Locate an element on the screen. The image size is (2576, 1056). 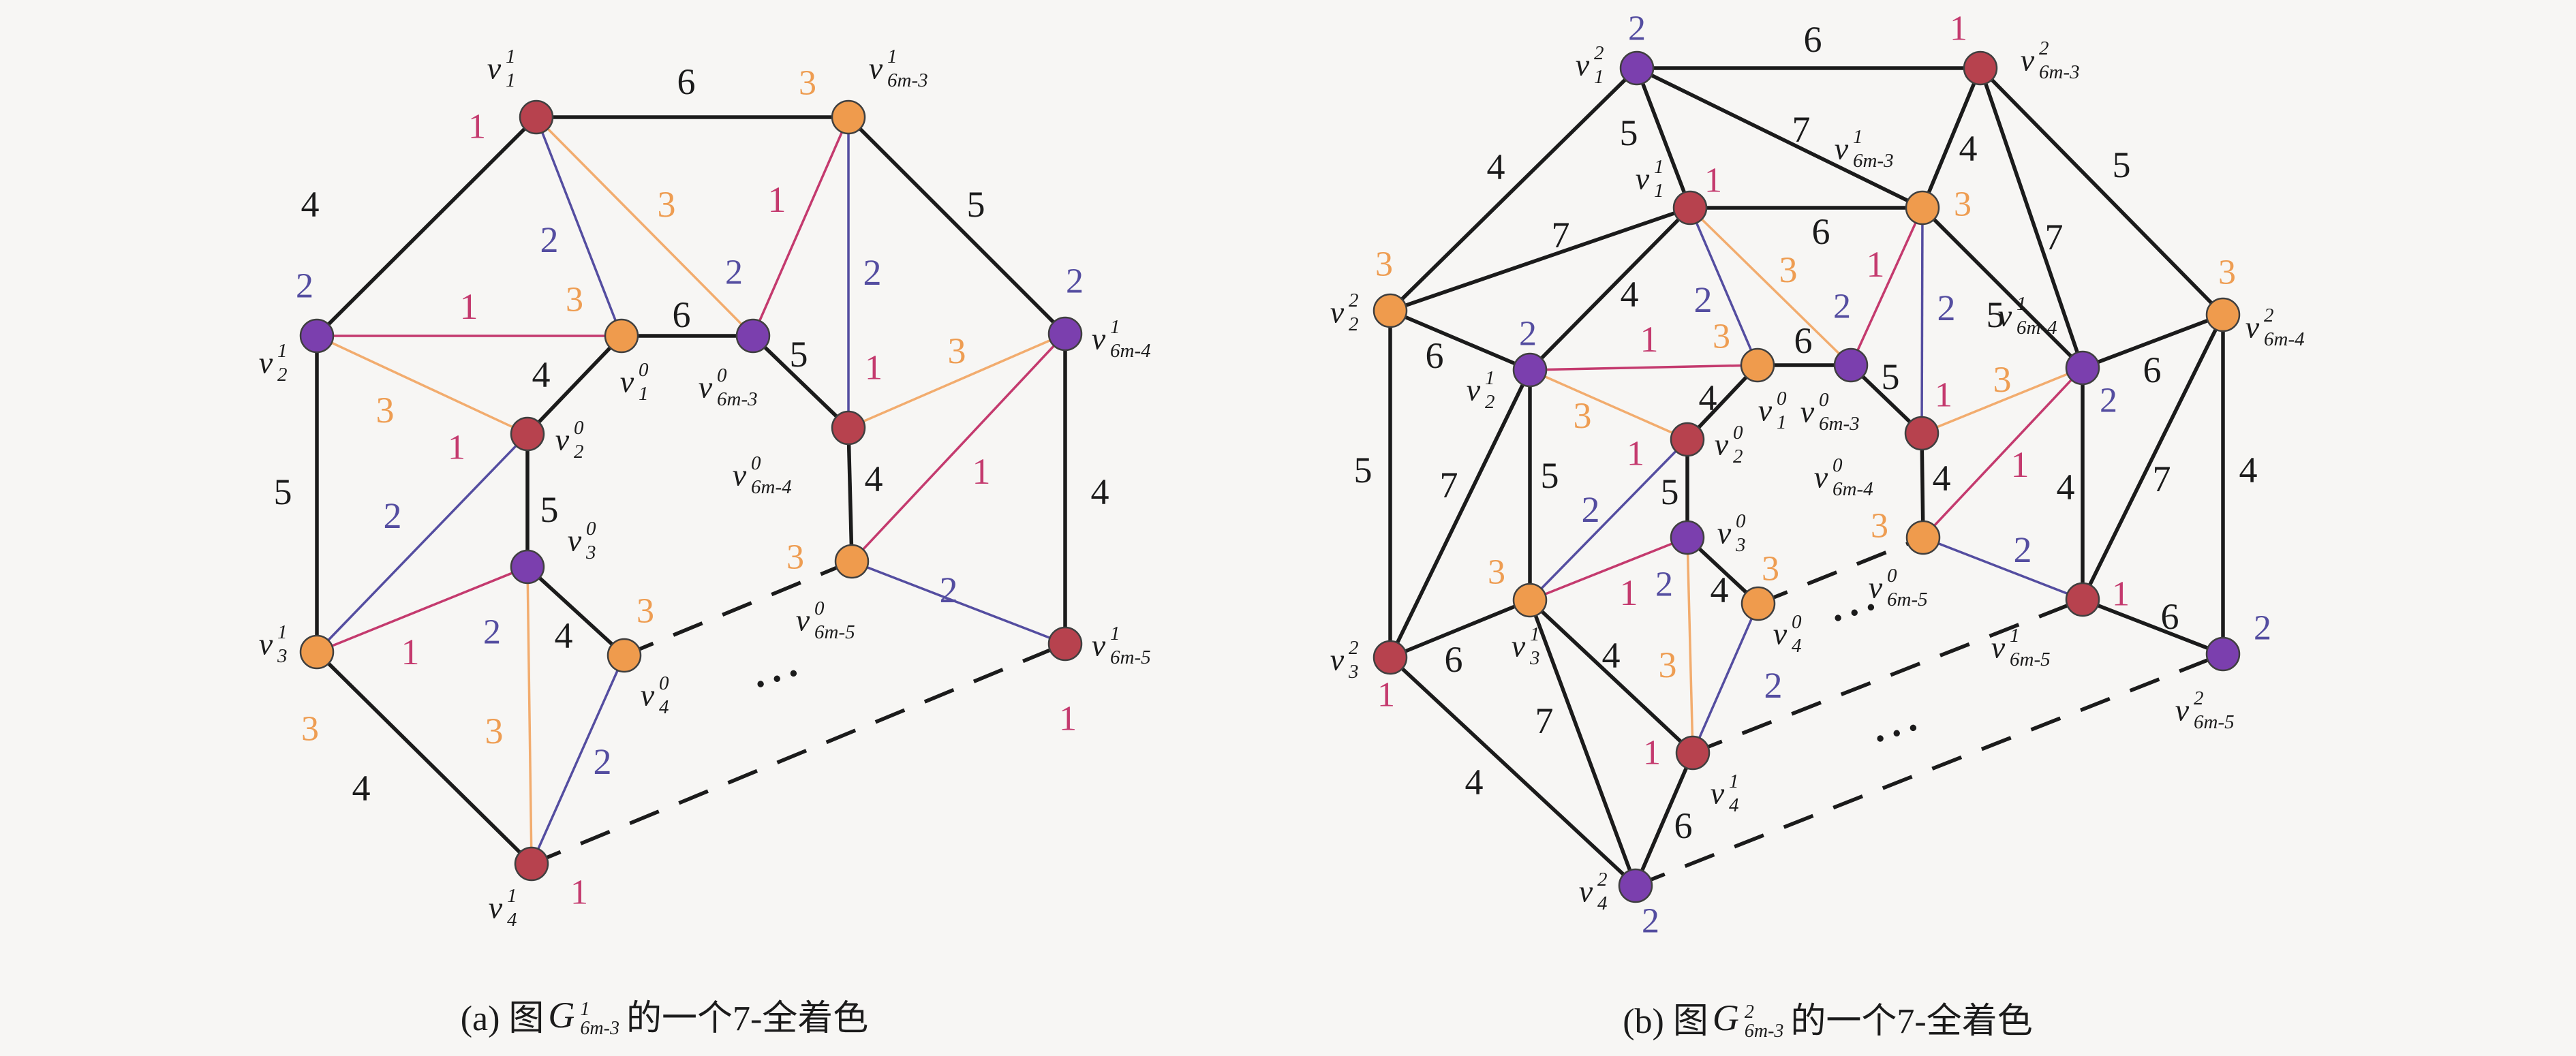
edge-label-v0_1-v0_6m3: 6 is located at coordinates (1803, 340).